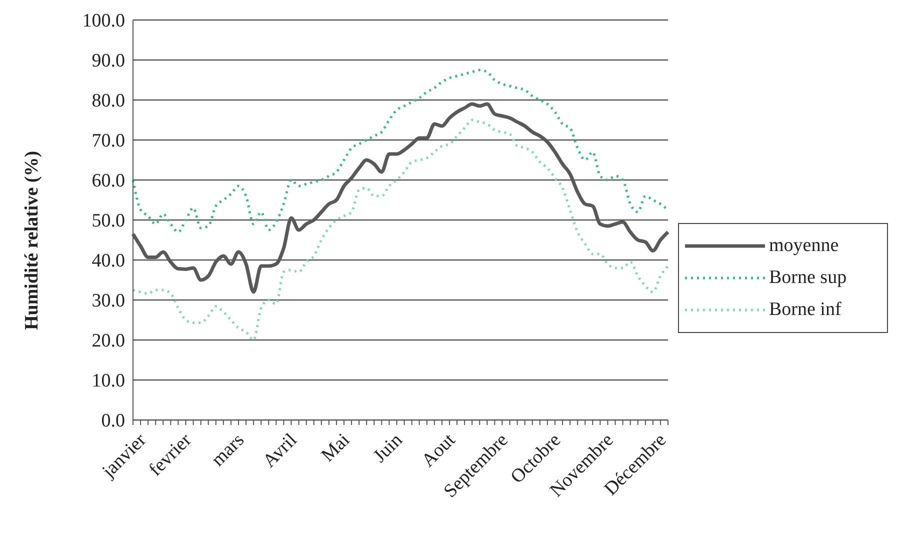 This screenshot has width=899, height=555. What do you see at coordinates (108, 221) in the screenshot?
I see `y-tick-label: 50.0` at bounding box center [108, 221].